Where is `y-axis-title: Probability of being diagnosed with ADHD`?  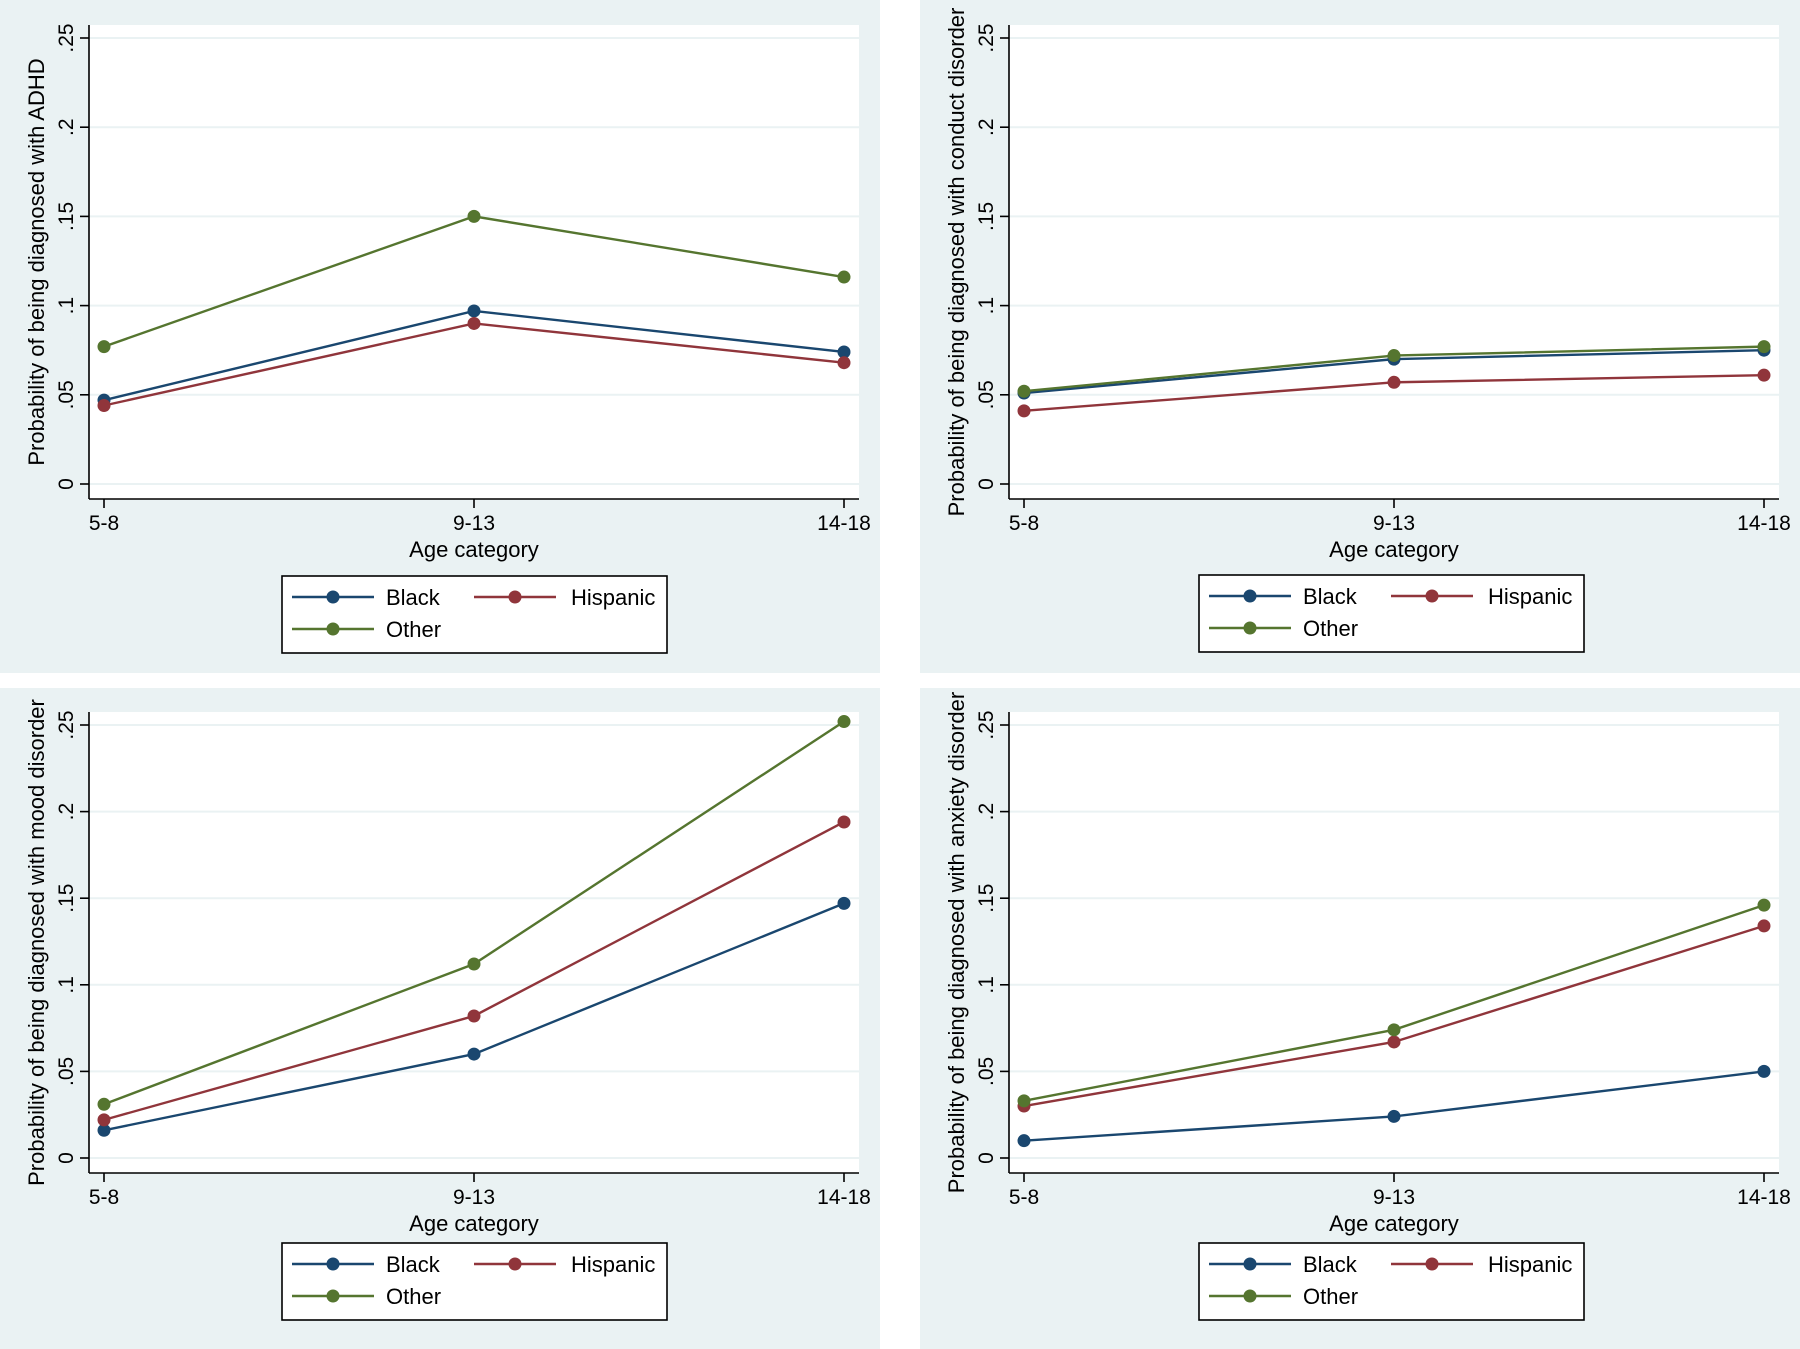
y-axis-title: Probability of being diagnosed with ADHD is located at coordinates (36, 261).